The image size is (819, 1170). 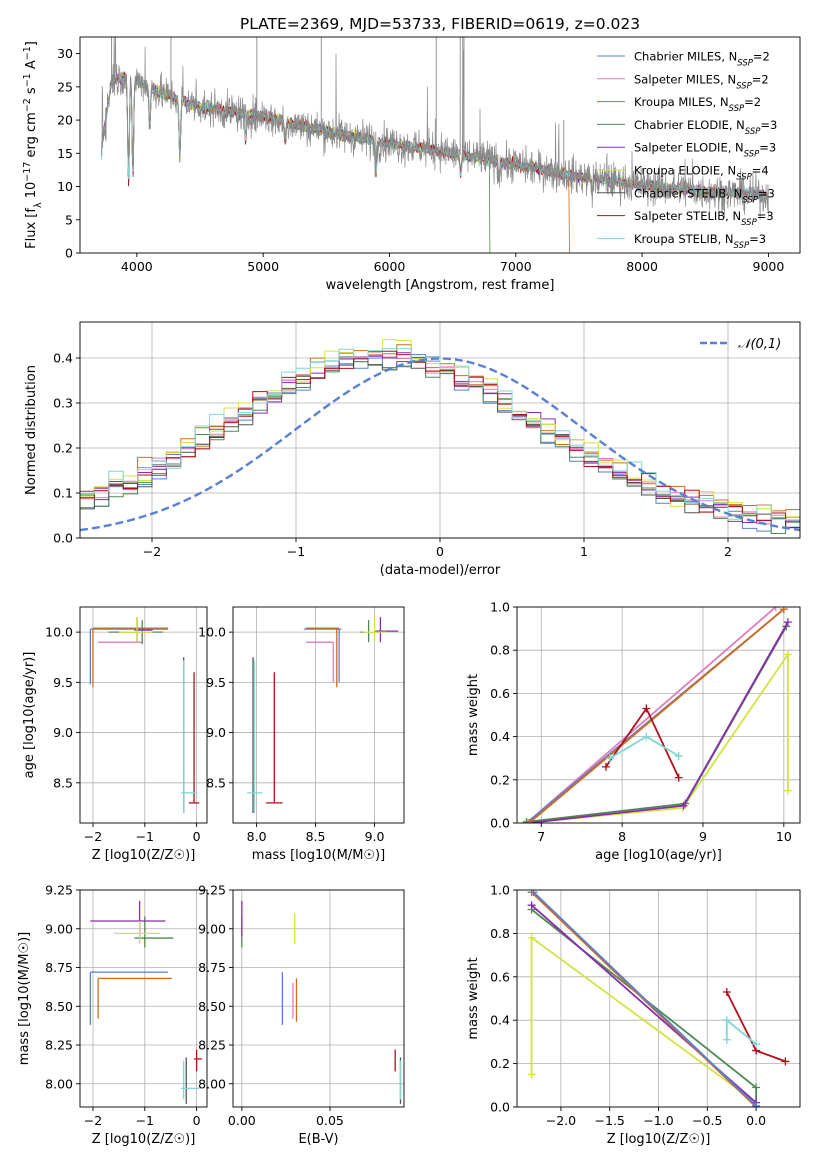 I want to click on x-tick-label: 6000, so click(x=390, y=266).